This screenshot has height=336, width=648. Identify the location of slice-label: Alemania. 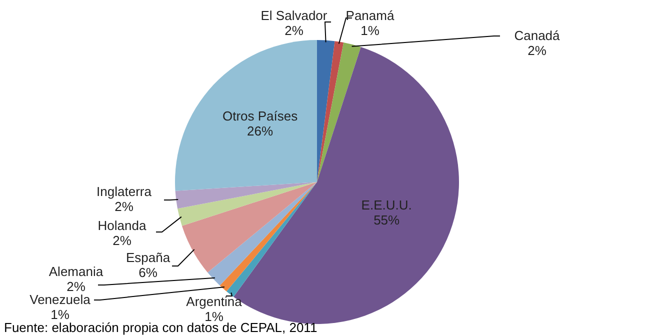
(76, 271).